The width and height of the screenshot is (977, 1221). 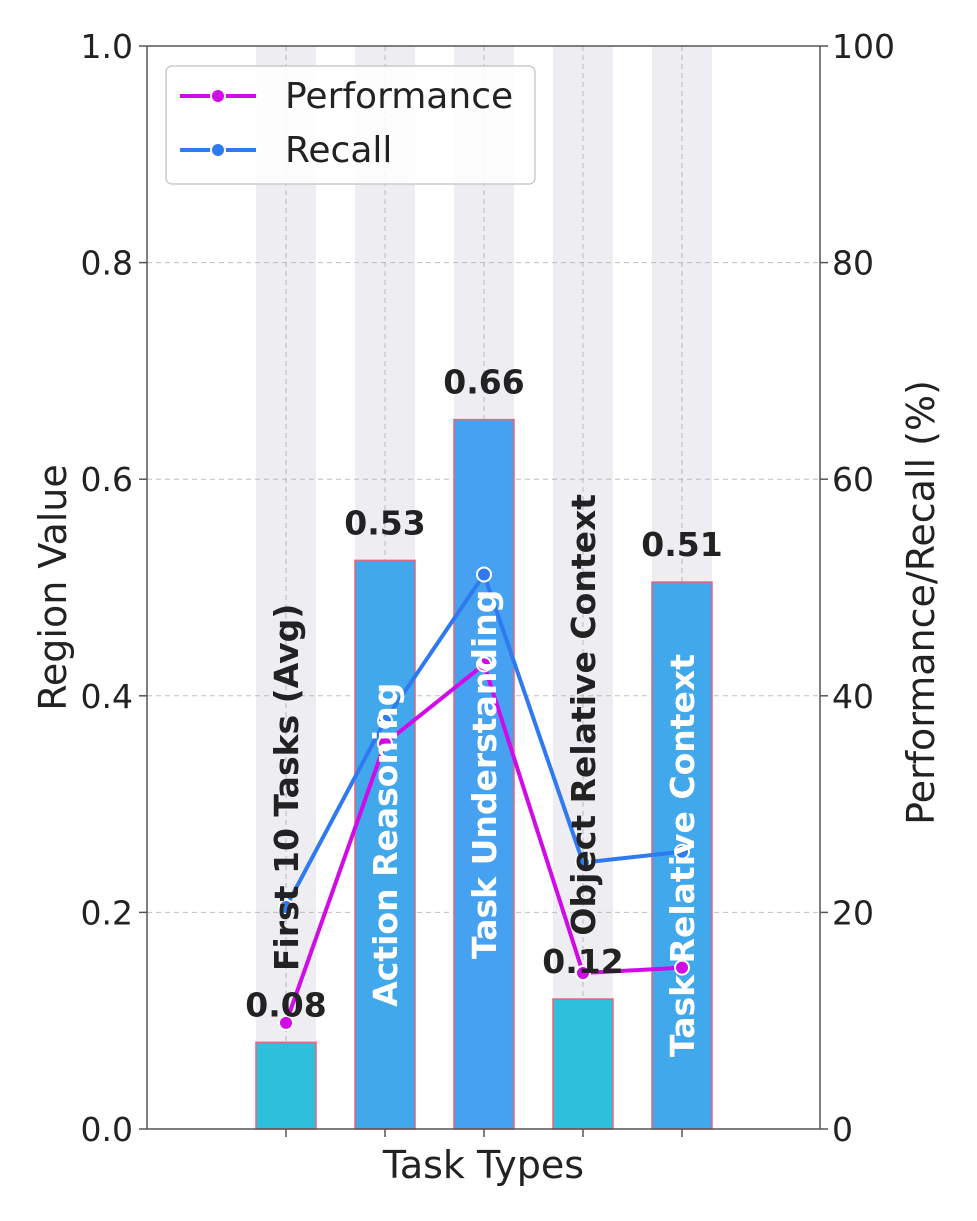 I want to click on bar-value-label: 0.08, so click(x=285, y=1004).